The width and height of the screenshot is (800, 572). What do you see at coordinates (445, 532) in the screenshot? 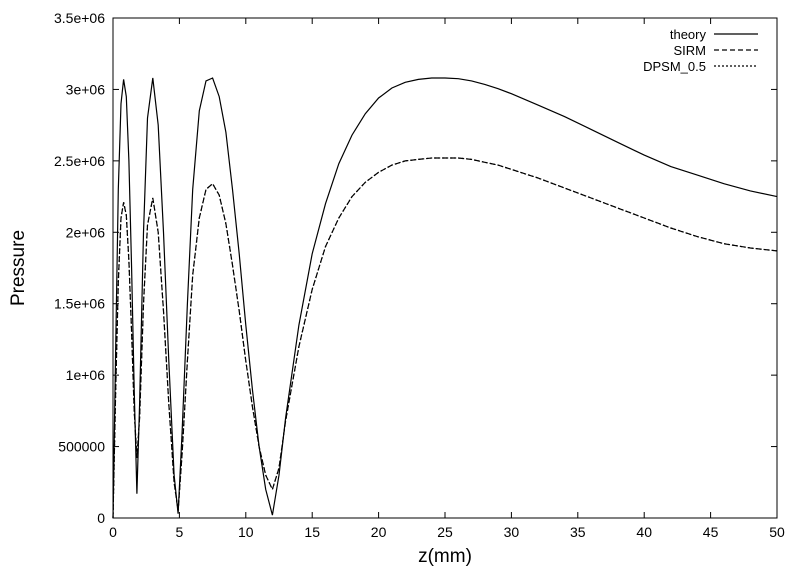
I see `x-tick-label: 25` at bounding box center [445, 532].